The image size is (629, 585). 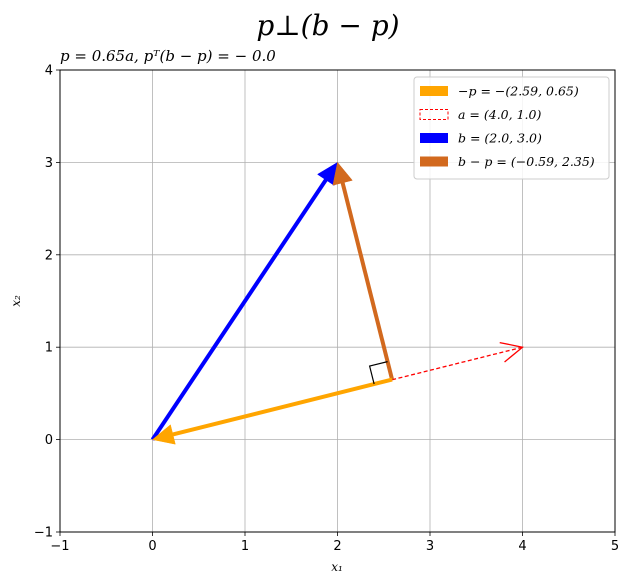 I want to click on y-tick-label: 2, so click(x=49, y=255).